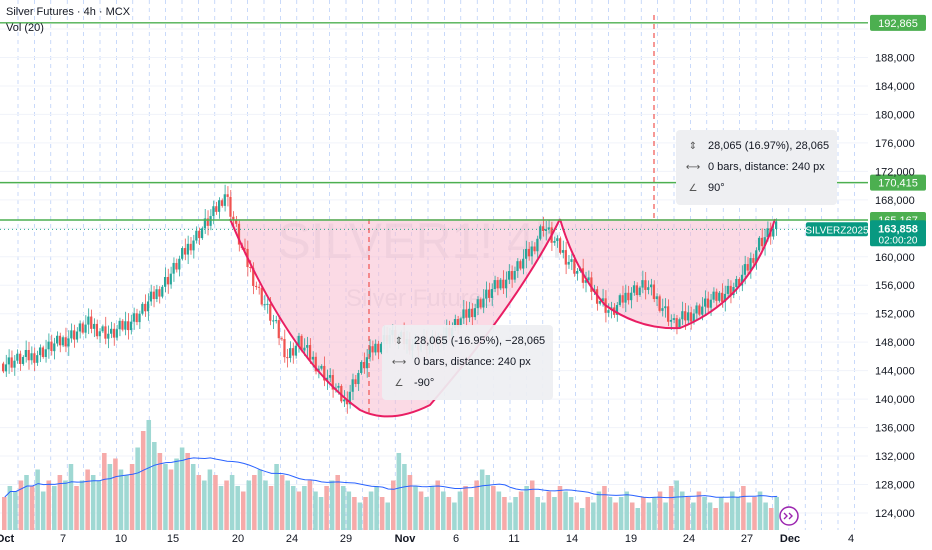 This screenshot has height=550, width=932. I want to click on realtime-circle, so click(789, 516).